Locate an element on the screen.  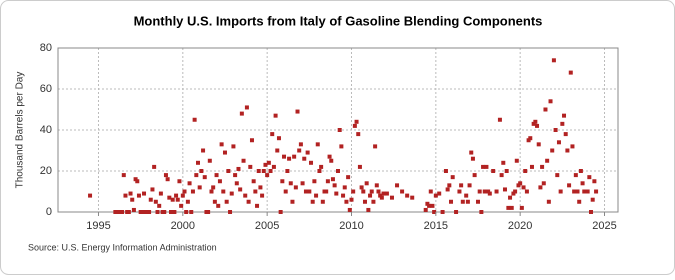
y-axis-label: Thousand Barrels per Day is located at coordinates (20, 130).